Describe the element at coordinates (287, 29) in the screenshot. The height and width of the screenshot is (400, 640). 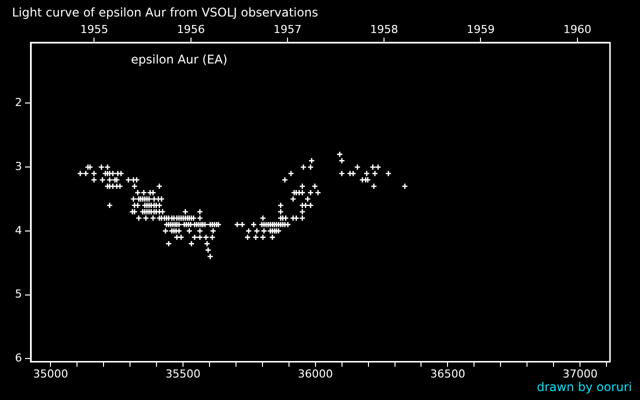
I see `x2-tick-label: 1957` at that location.